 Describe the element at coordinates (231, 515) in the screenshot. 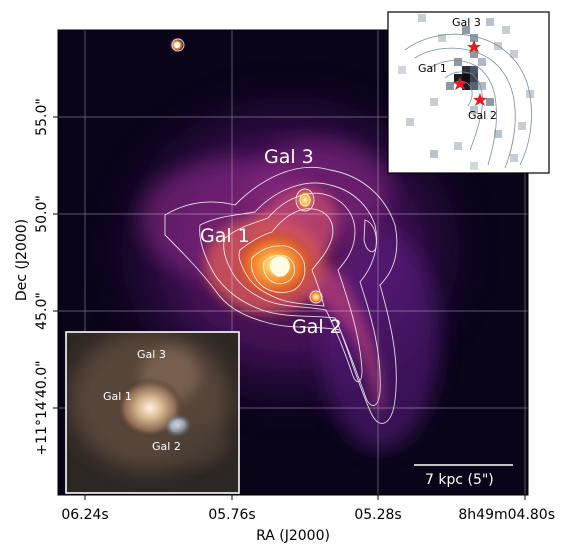

I see `x-tick-label-2: 05.76s` at that location.